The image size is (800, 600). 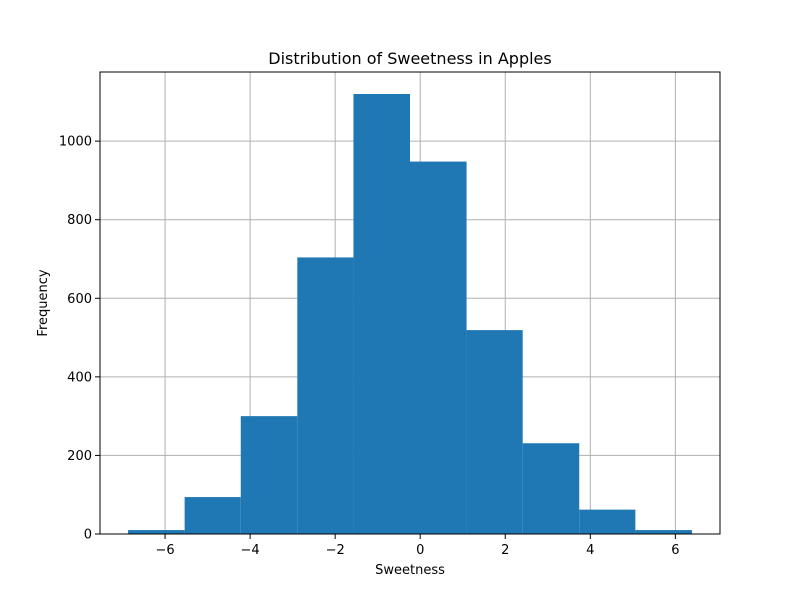 What do you see at coordinates (410, 570) in the screenshot?
I see `x-axis-label: Sweetness` at bounding box center [410, 570].